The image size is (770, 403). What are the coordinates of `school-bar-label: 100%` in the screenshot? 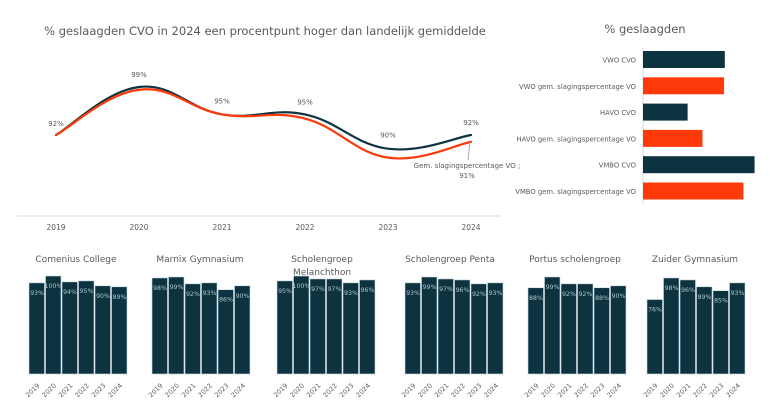 It's located at (54, 286).